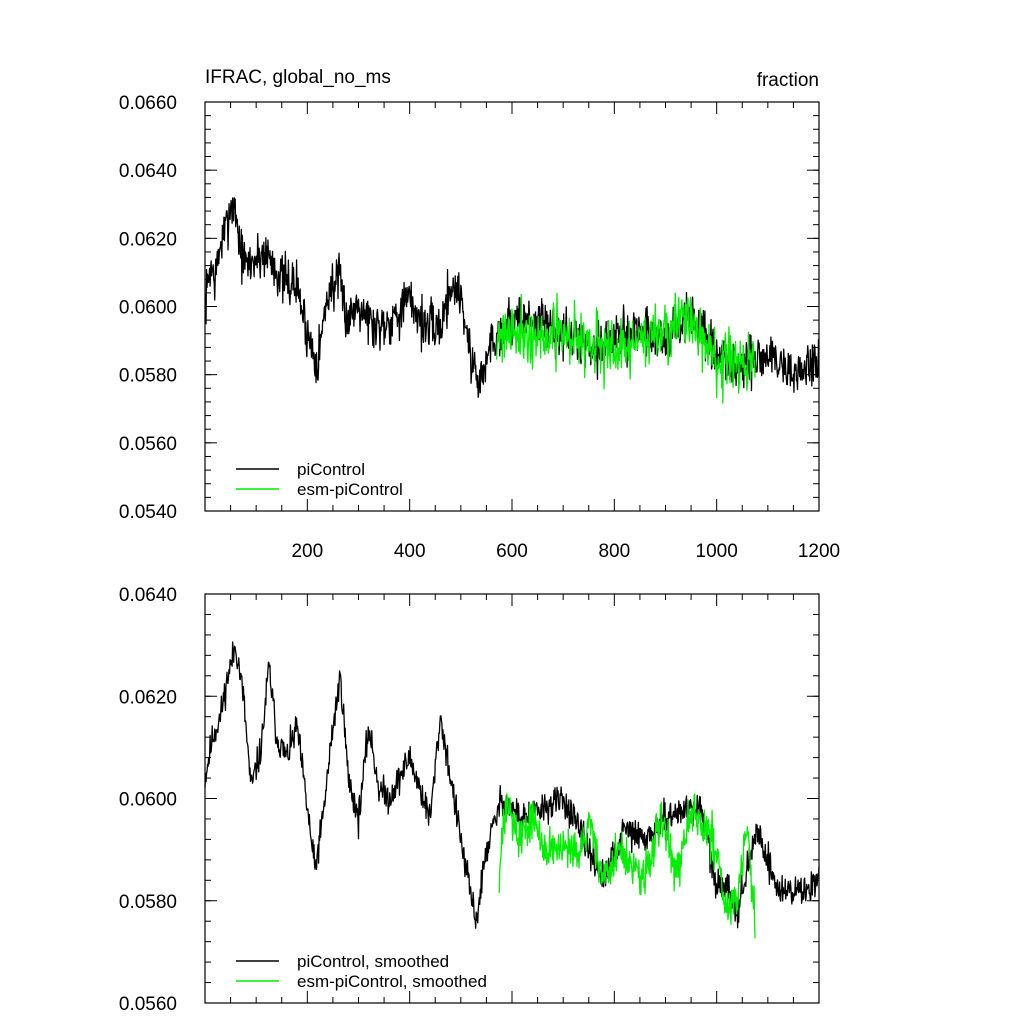  Describe the element at coordinates (148, 512) in the screenshot. I see `y-tick-label: 0.0540` at that location.